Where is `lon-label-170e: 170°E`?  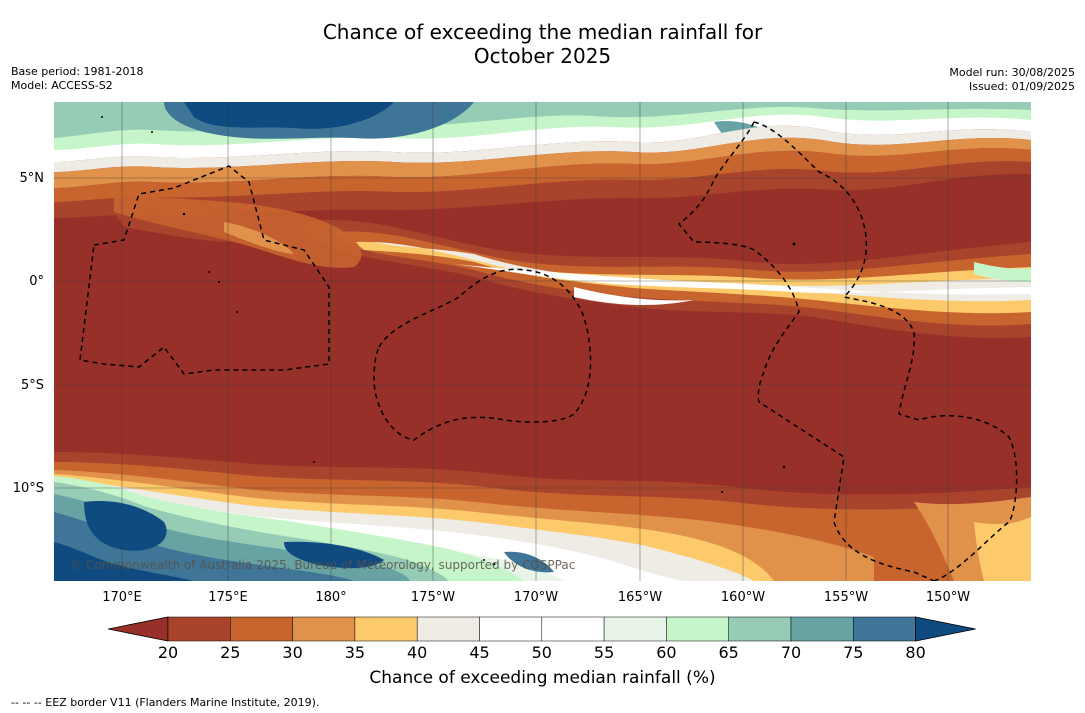 lon-label-170e: 170°E is located at coordinates (122, 597).